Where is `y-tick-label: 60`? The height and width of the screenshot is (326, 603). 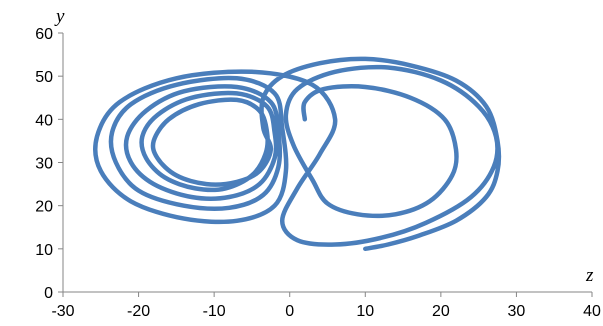 y-tick-label: 60 is located at coordinates (44, 34).